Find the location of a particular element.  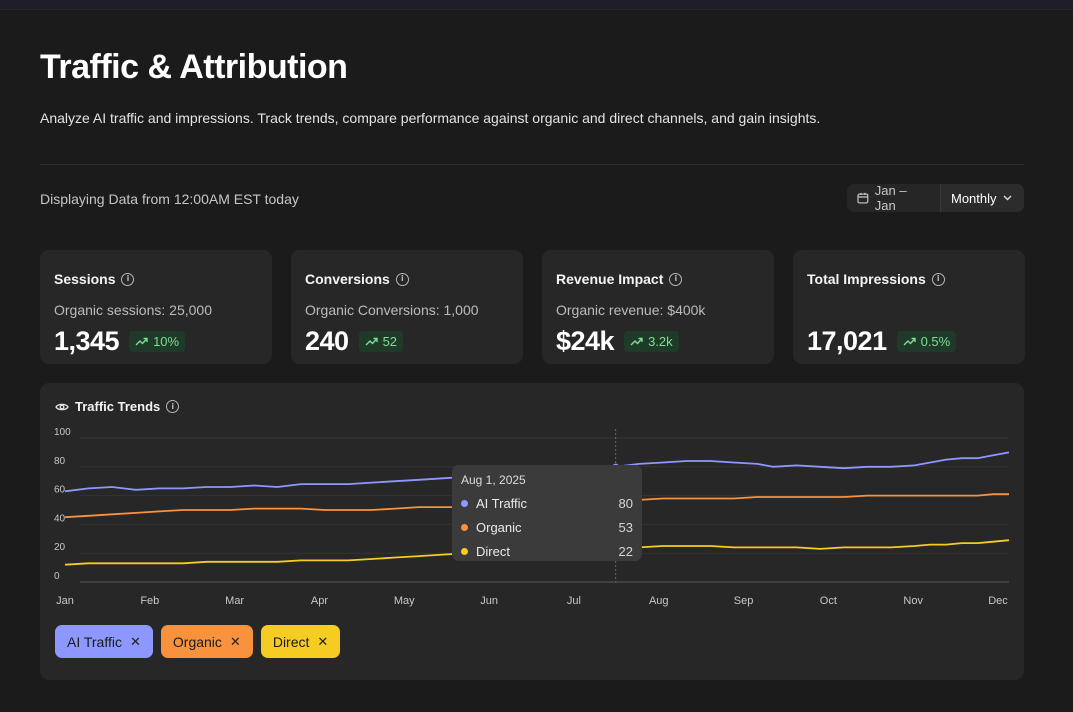

chip-label: AI Traffic is located at coordinates (94, 641).